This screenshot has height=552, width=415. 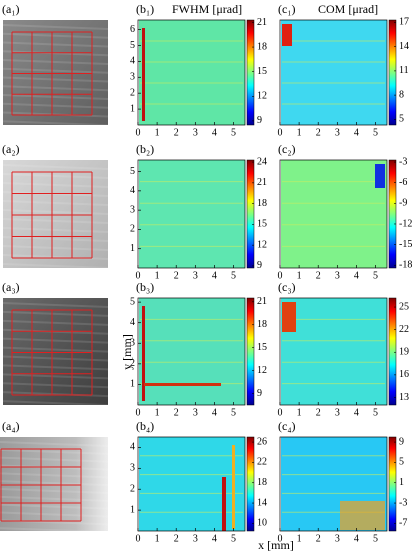 What do you see at coordinates (287, 9) in the screenshot?
I see `panel-label: (c₁)` at bounding box center [287, 9].